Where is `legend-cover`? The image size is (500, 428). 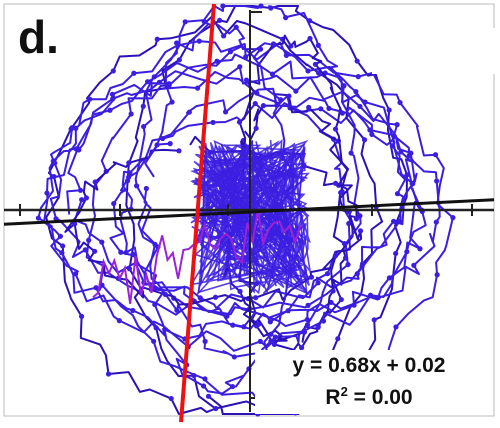
legend-cover is located at coordinates (436, 51).